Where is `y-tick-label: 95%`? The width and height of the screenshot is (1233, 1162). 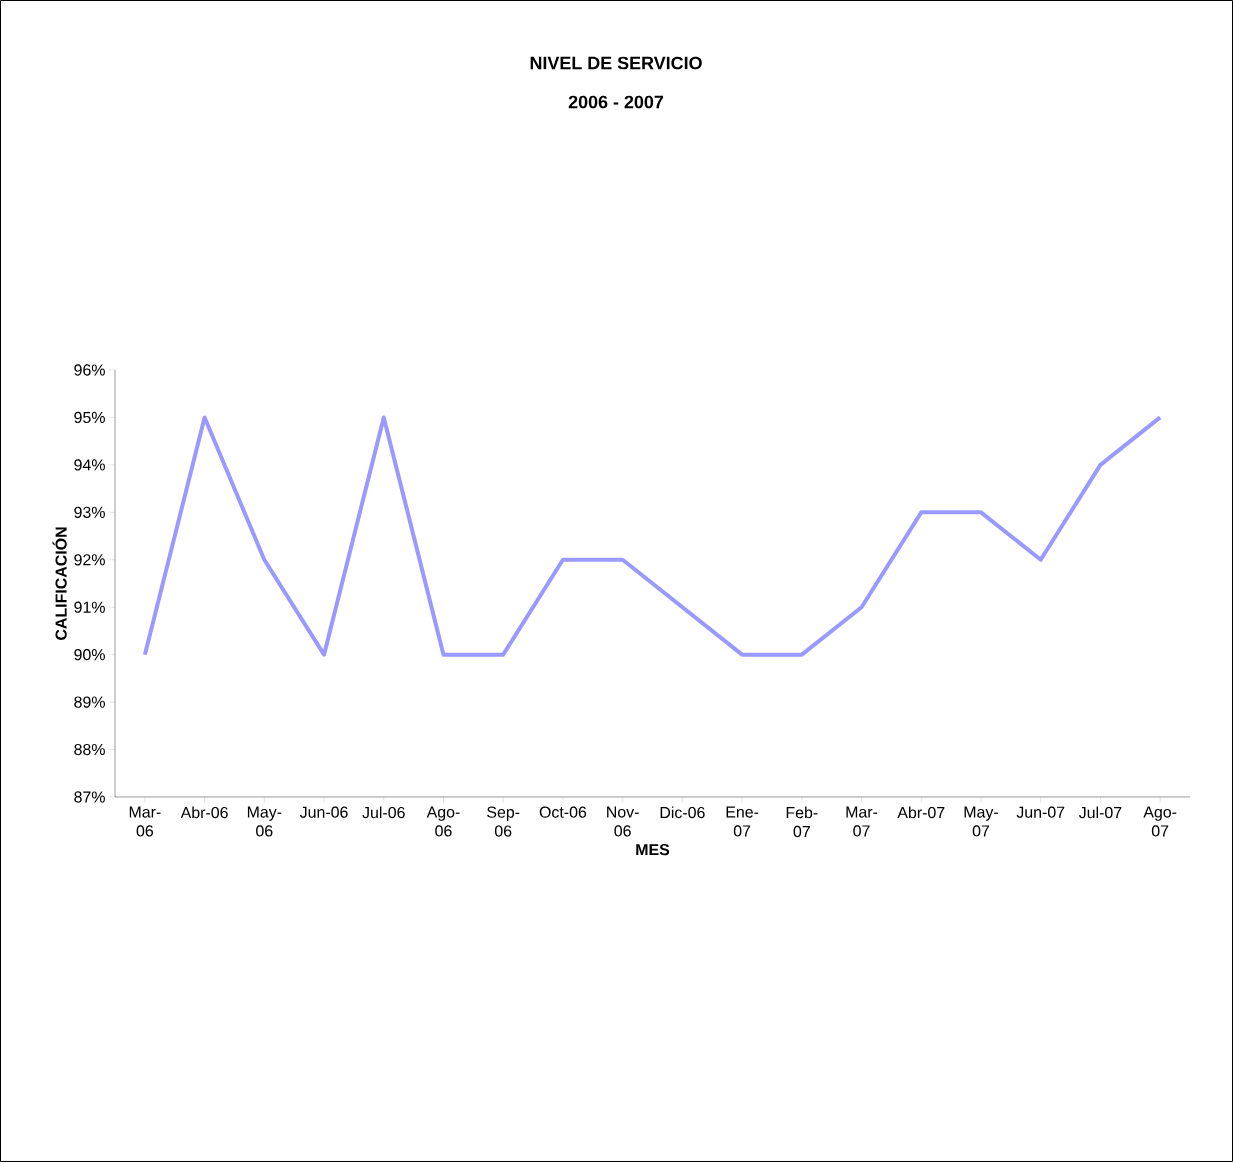
y-tick-label: 95% is located at coordinates (89, 417).